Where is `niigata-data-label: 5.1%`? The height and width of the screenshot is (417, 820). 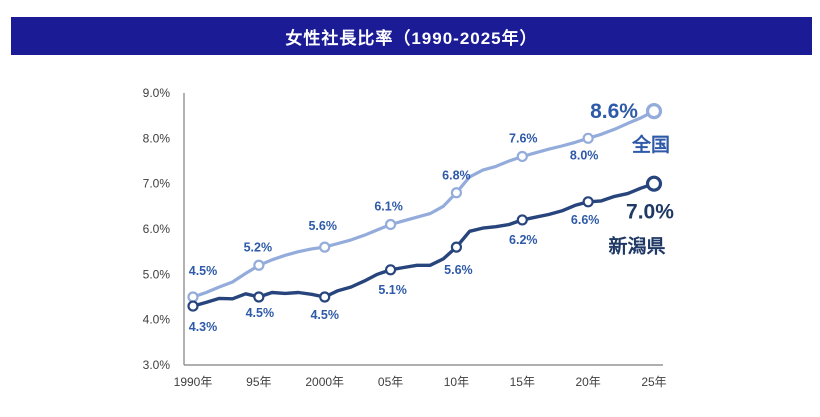
niigata-data-label: 5.1% is located at coordinates (392, 290).